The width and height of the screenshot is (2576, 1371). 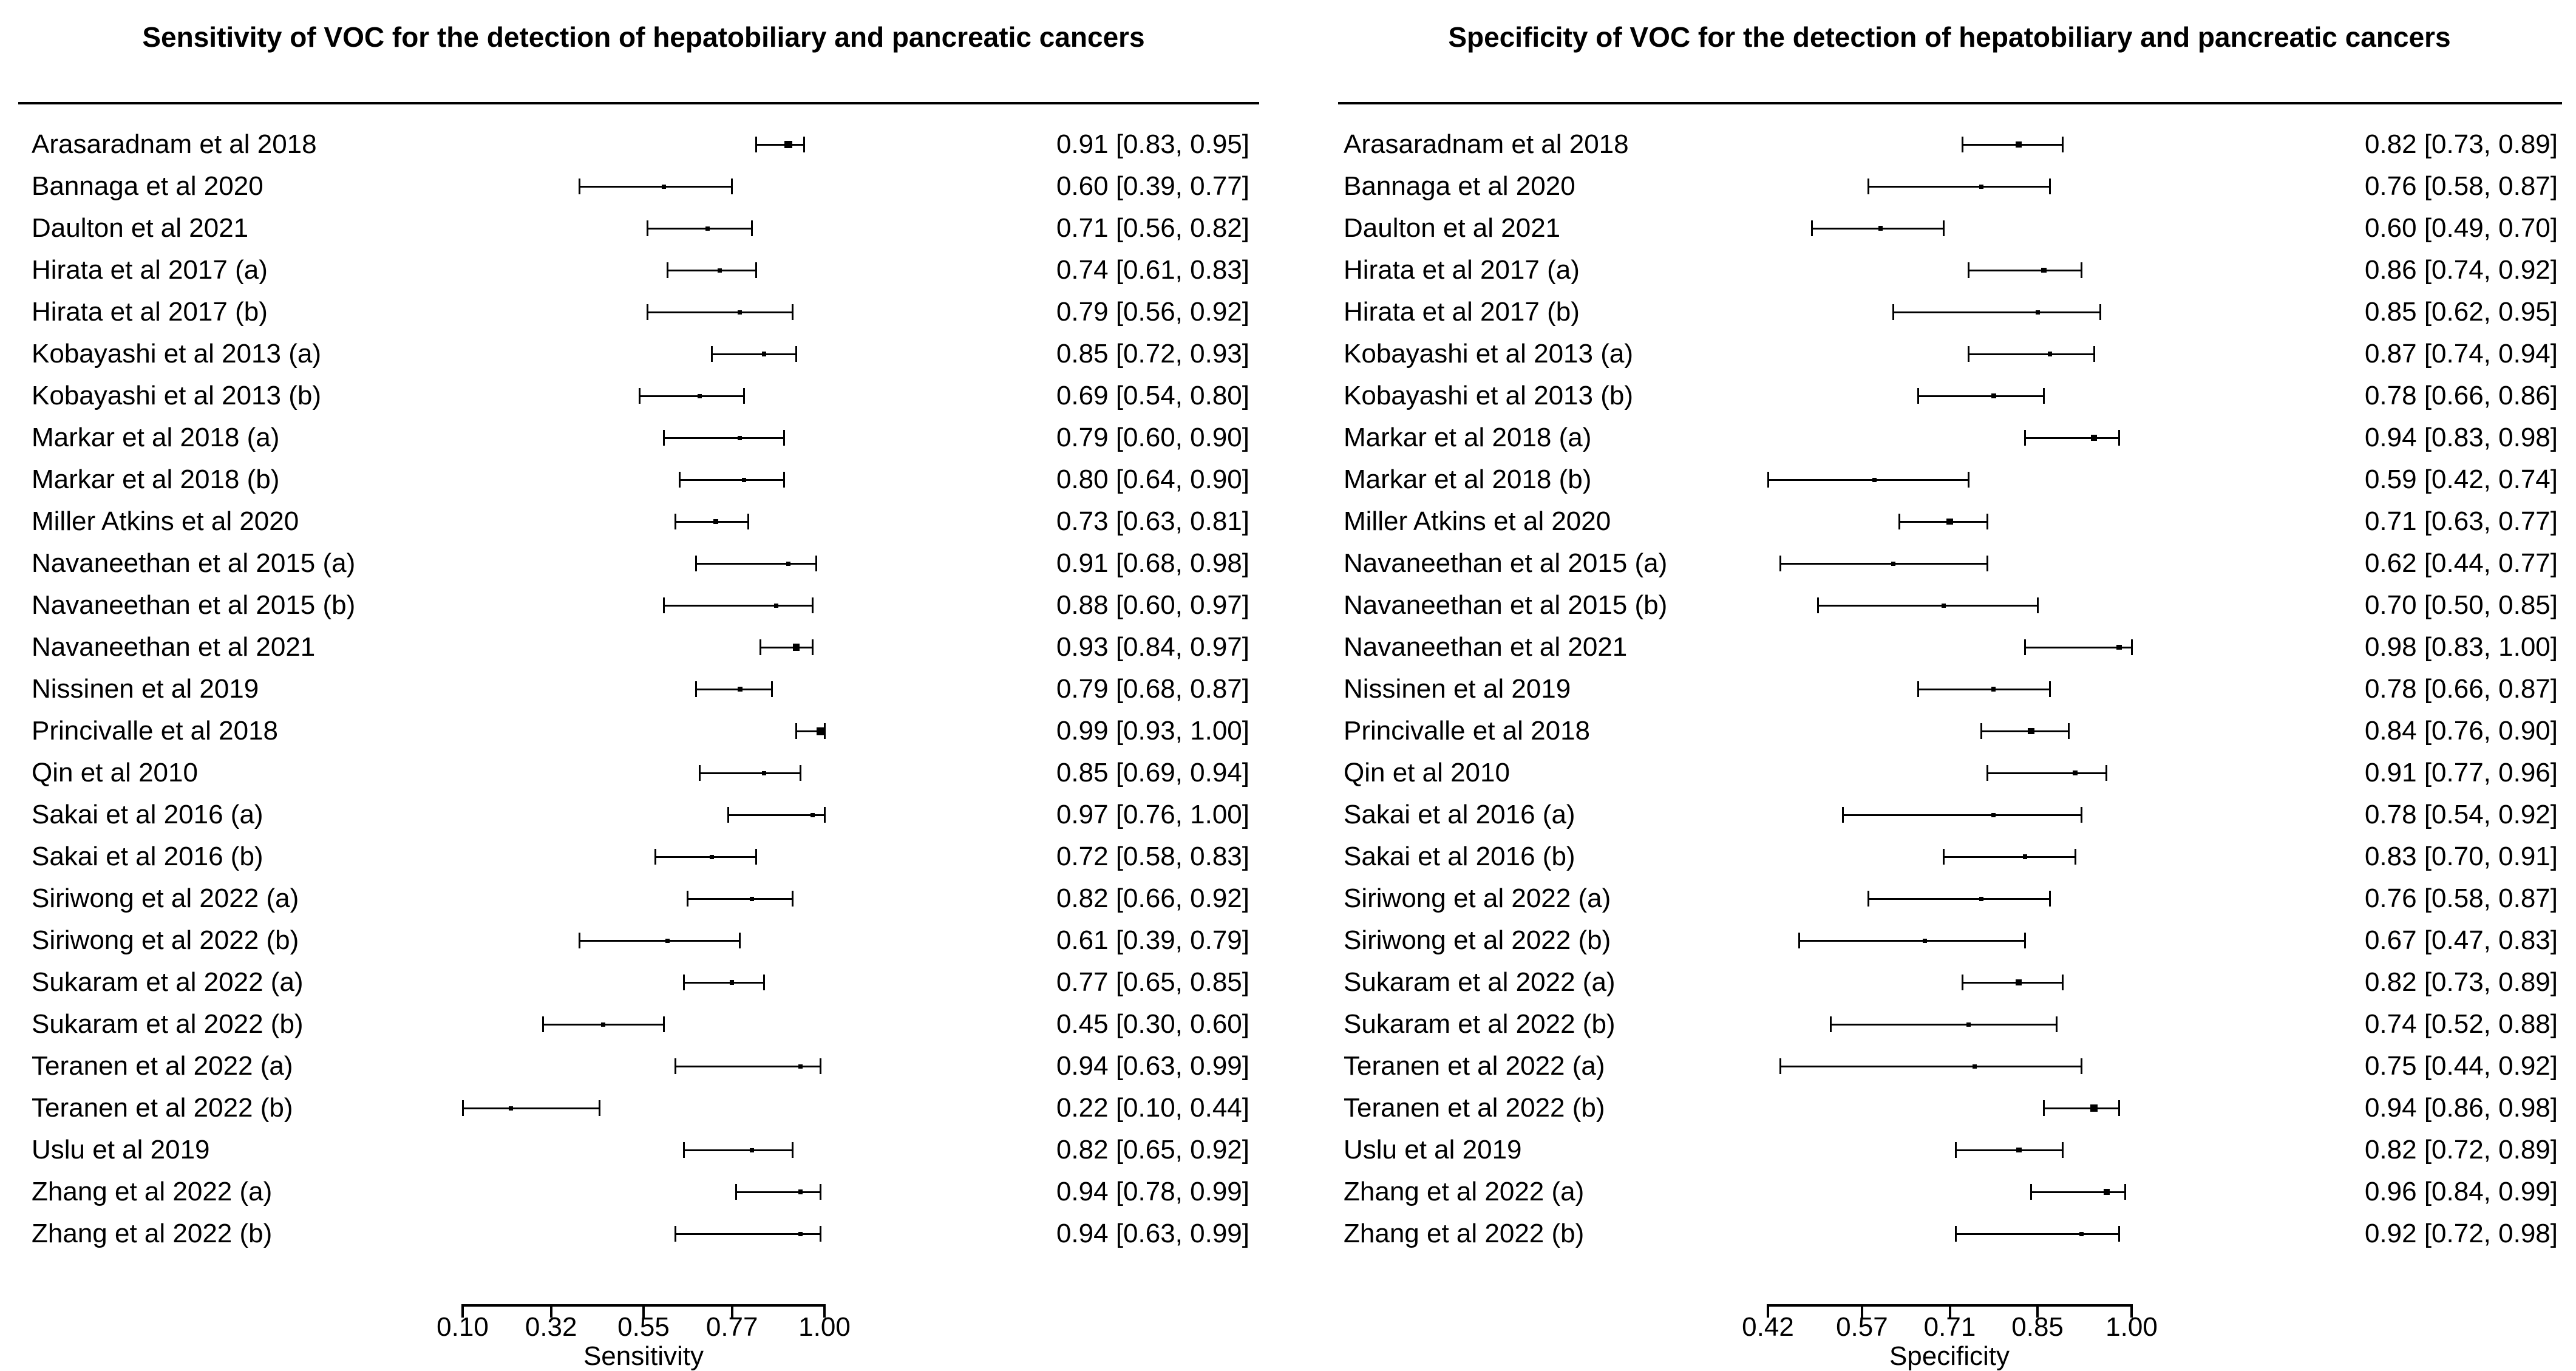 What do you see at coordinates (2461, 437) in the screenshot?
I see `estimate-value: 0.94 [0.83, 0.98]` at bounding box center [2461, 437].